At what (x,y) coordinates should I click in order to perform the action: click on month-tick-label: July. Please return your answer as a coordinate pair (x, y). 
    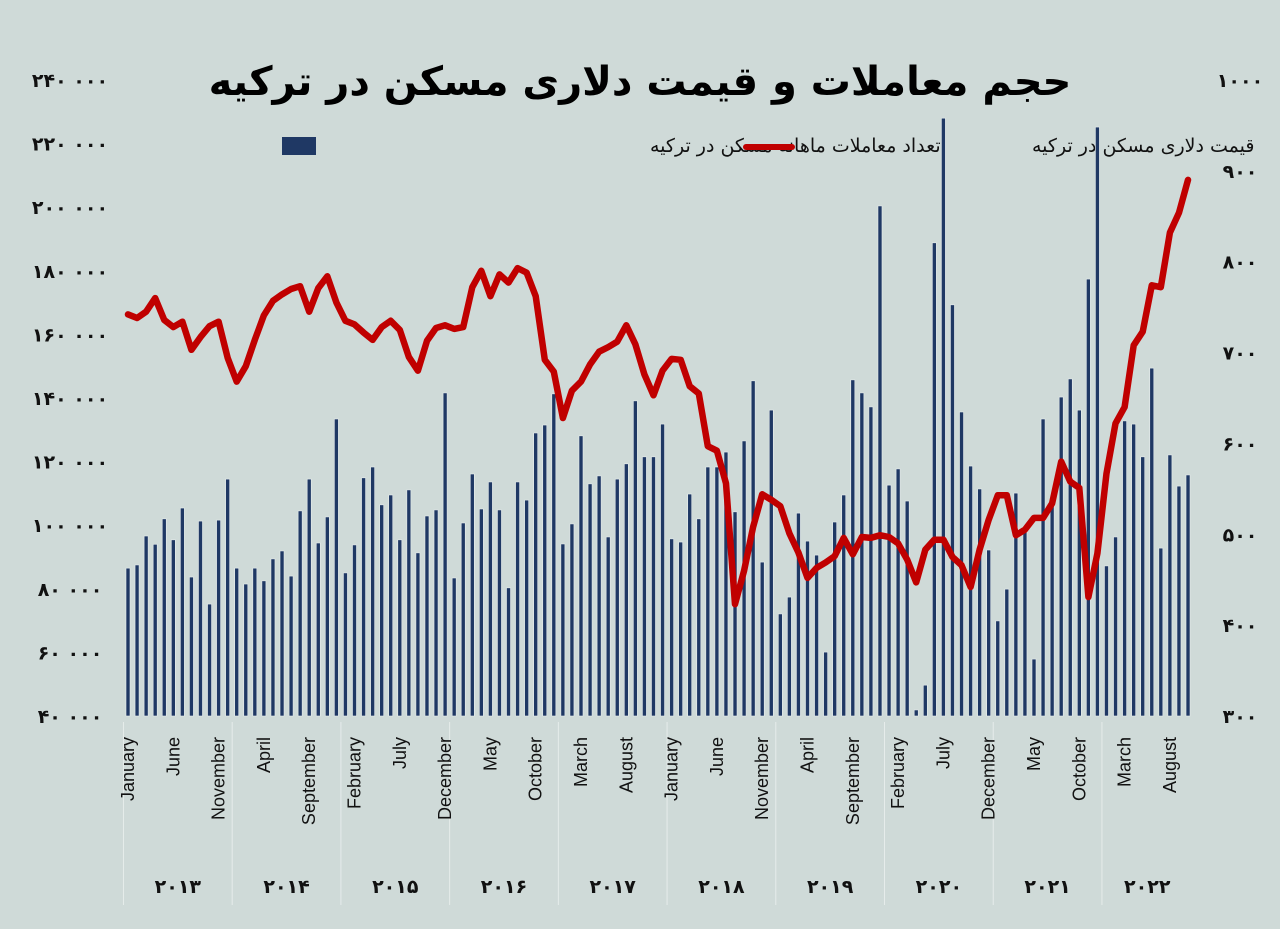
    Looking at the image, I should click on (400, 753).